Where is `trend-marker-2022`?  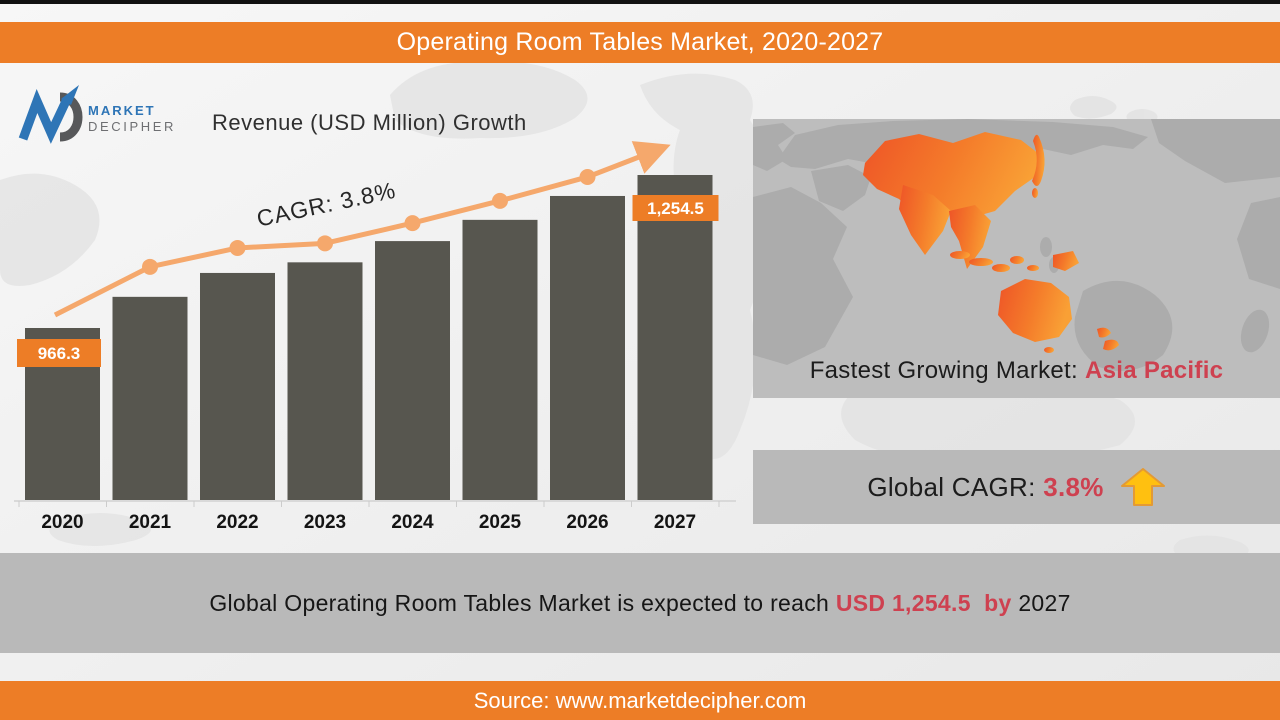 trend-marker-2022 is located at coordinates (237, 247).